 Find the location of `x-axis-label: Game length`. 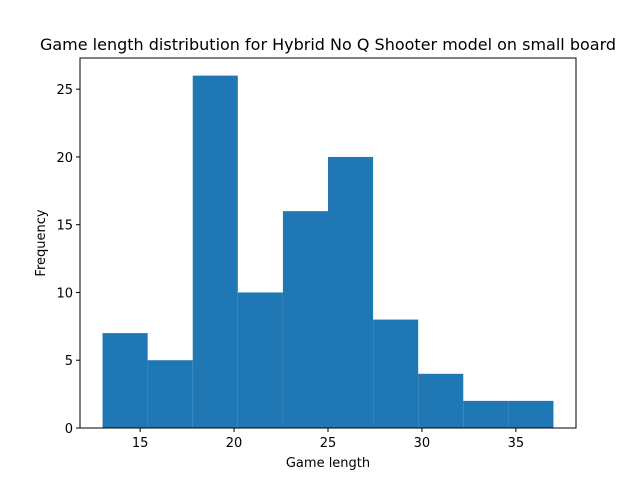

x-axis-label: Game length is located at coordinates (328, 463).